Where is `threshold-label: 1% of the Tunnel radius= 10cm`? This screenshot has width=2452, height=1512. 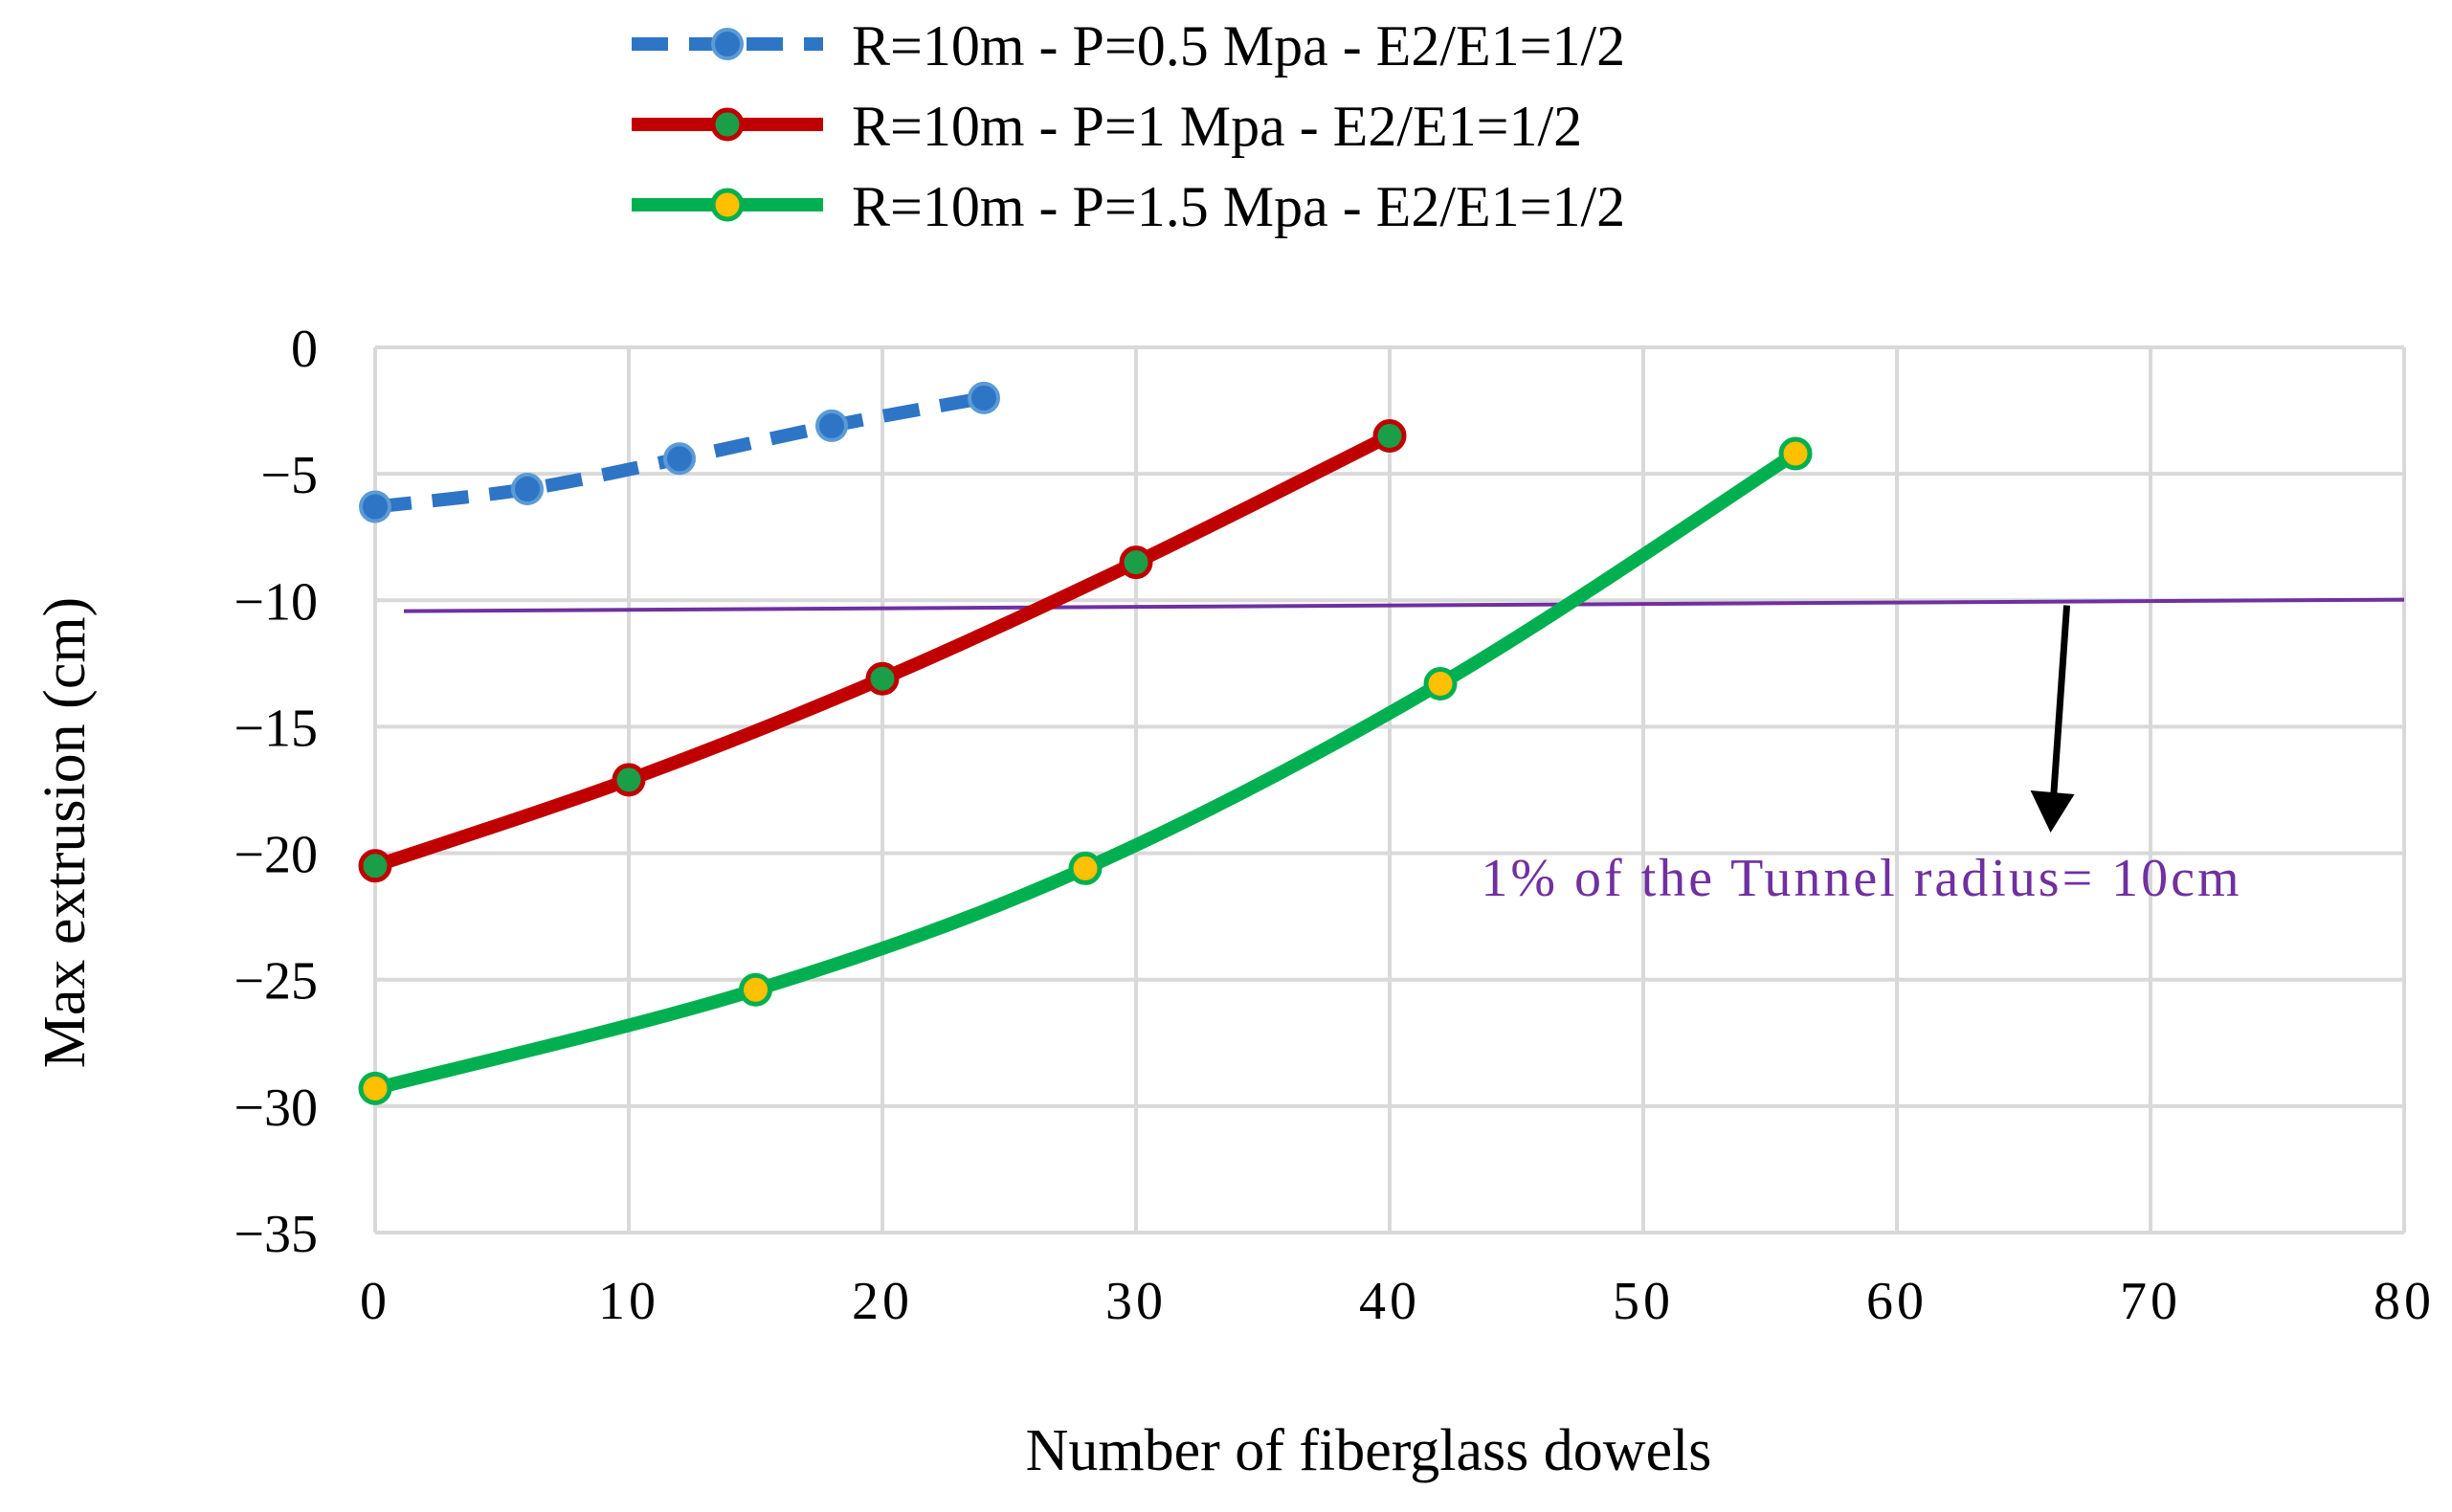
threshold-label: 1% of the Tunnel radius= 10cm is located at coordinates (1861, 878).